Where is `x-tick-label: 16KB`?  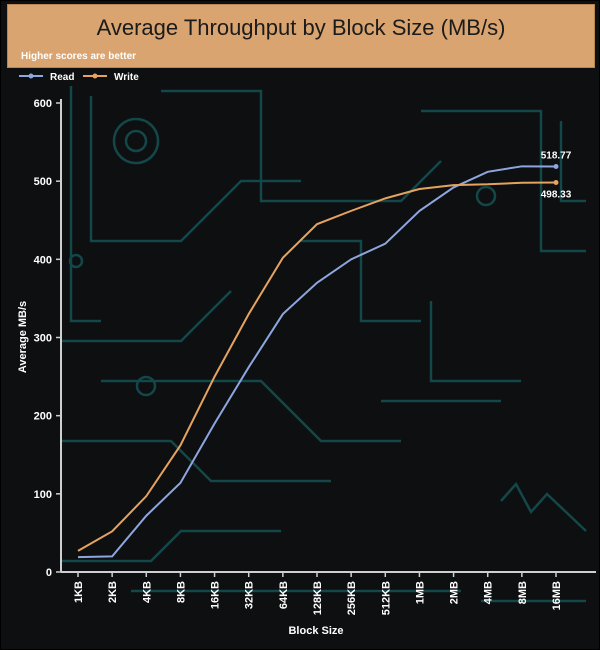
x-tick-label: 16KB is located at coordinates (216, 595).